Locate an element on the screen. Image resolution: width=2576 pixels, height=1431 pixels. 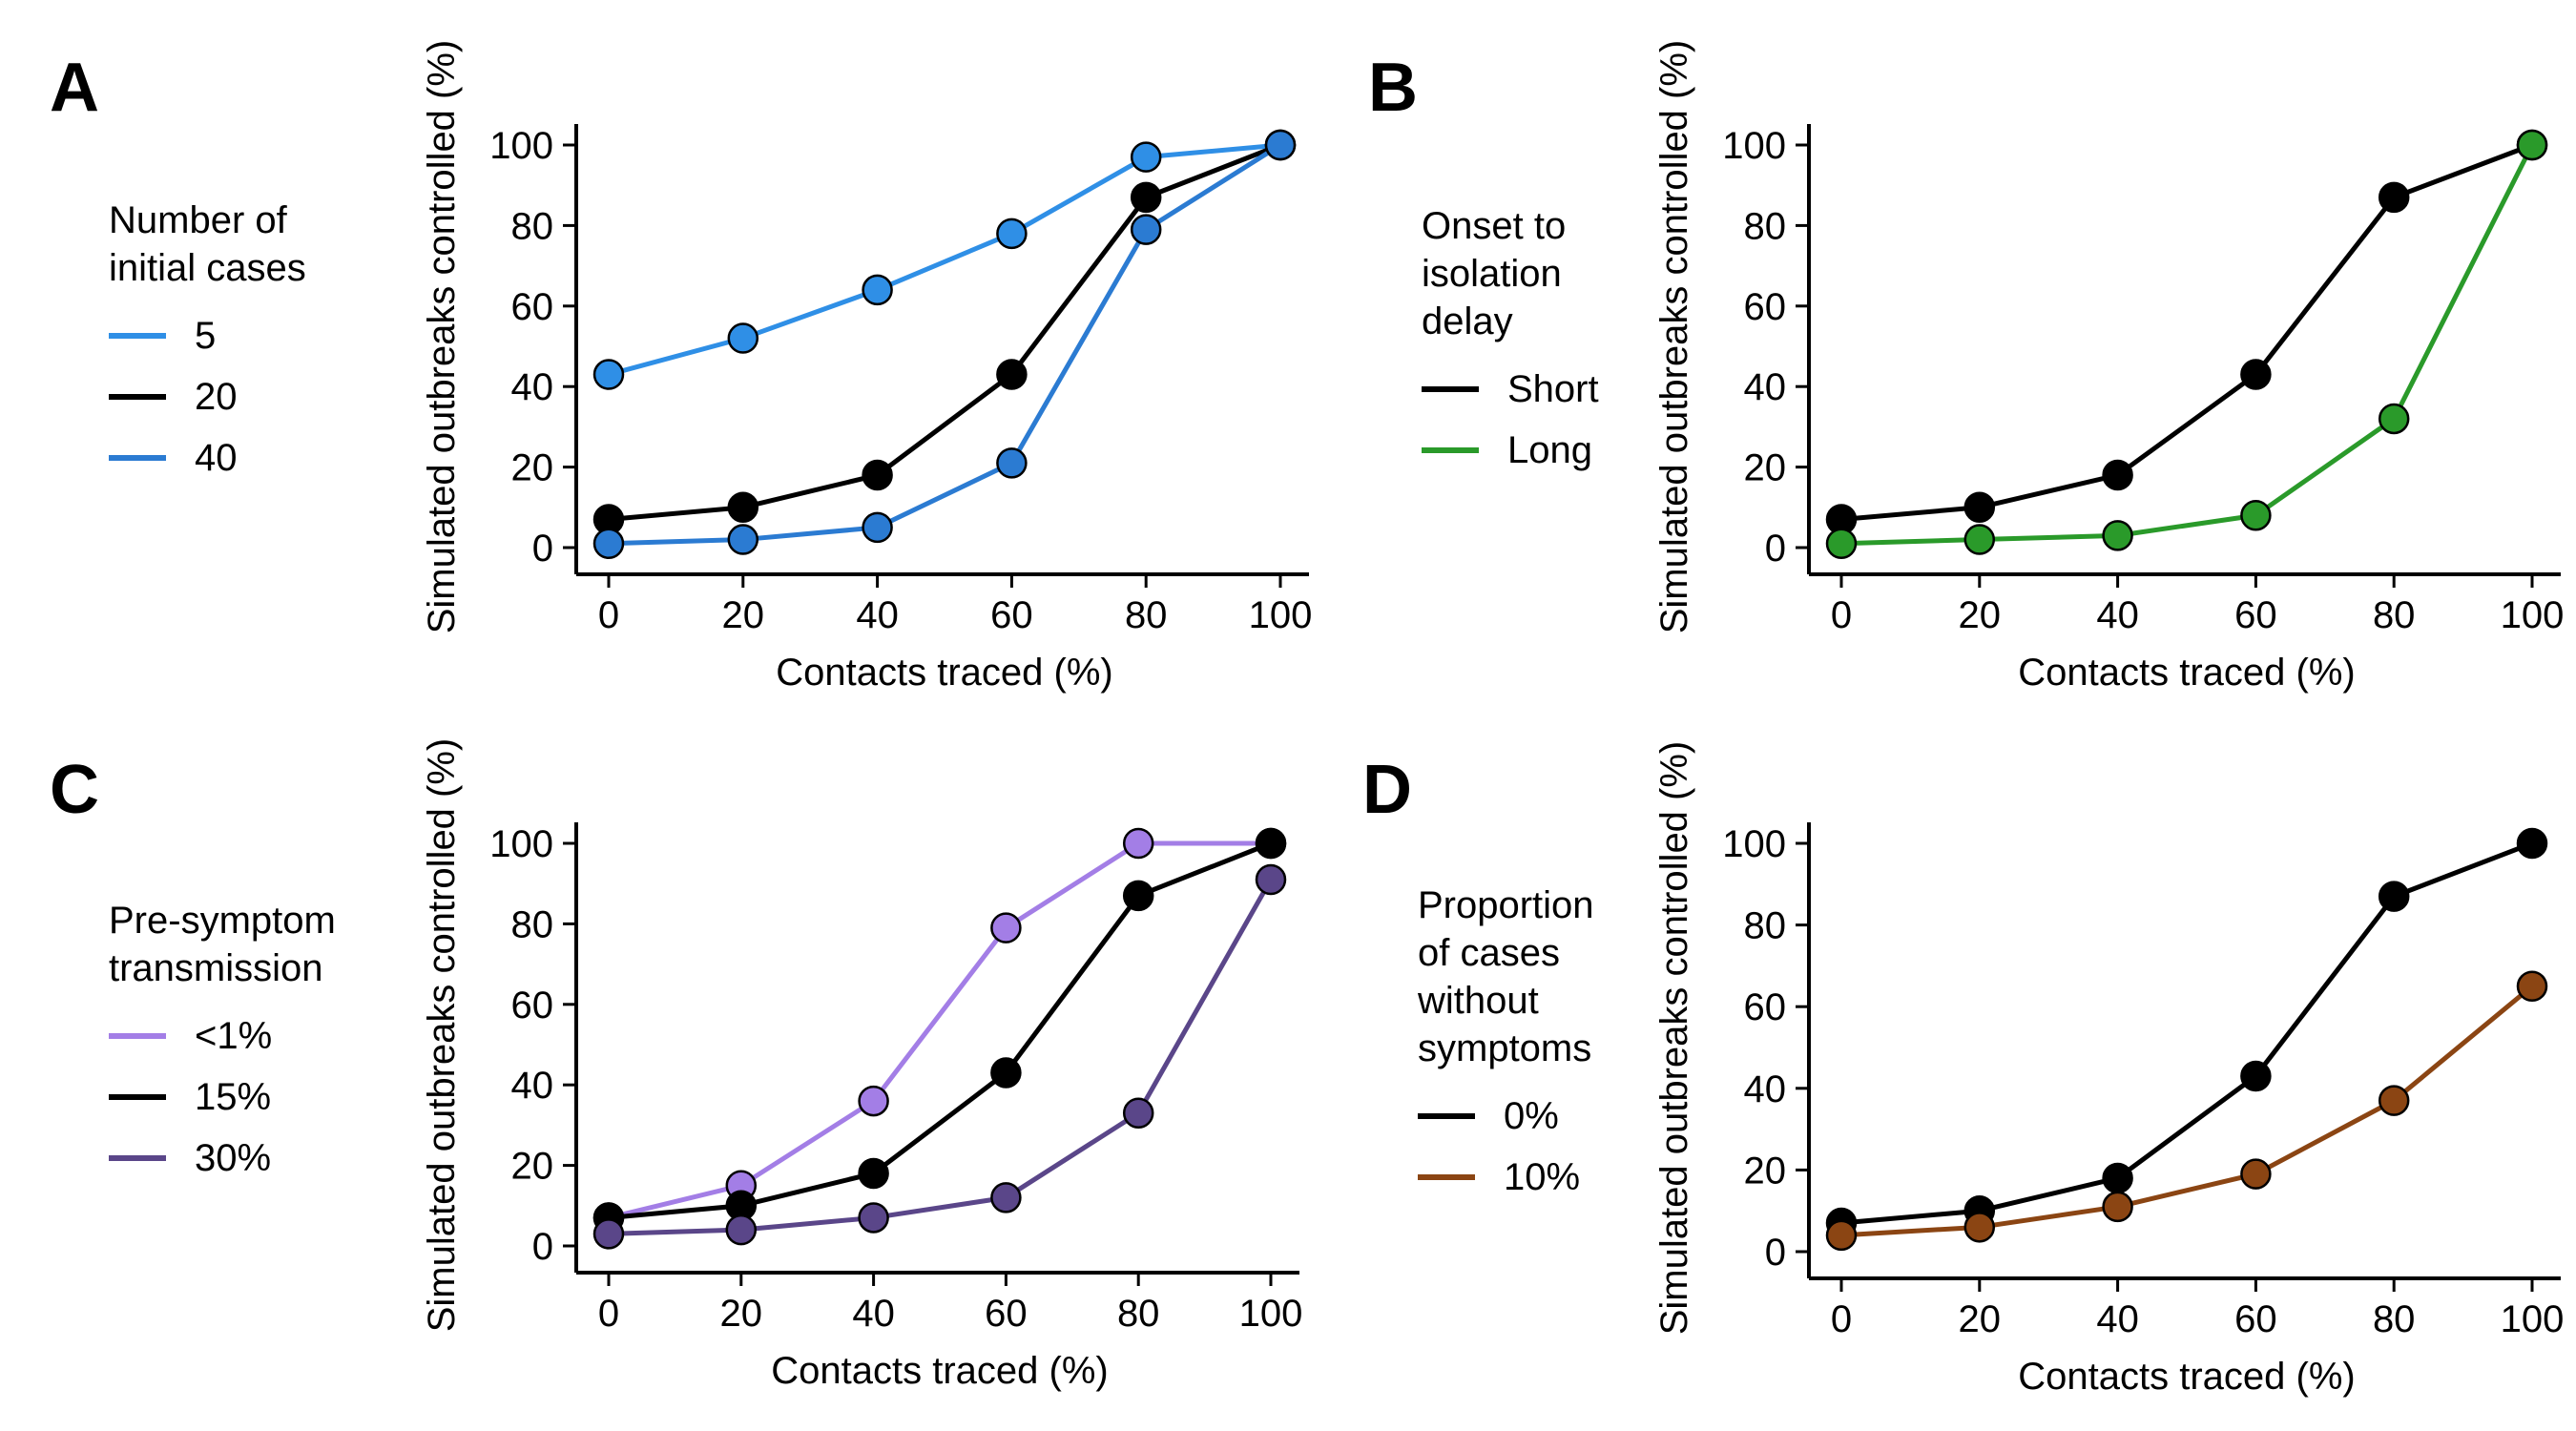
legend-item: 15% is located at coordinates (222, 1097).